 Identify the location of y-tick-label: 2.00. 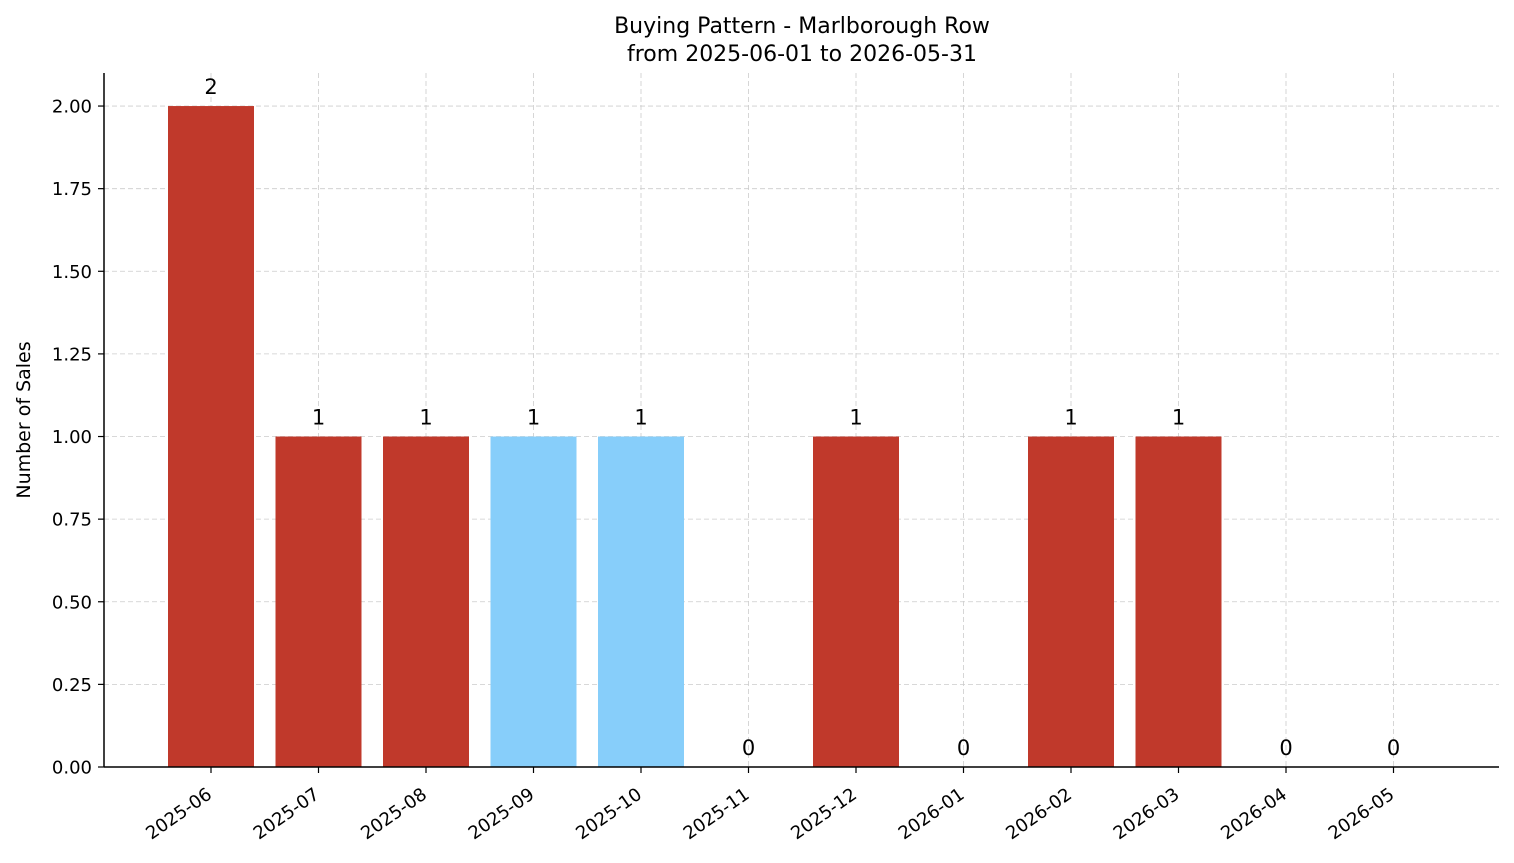
(72, 107).